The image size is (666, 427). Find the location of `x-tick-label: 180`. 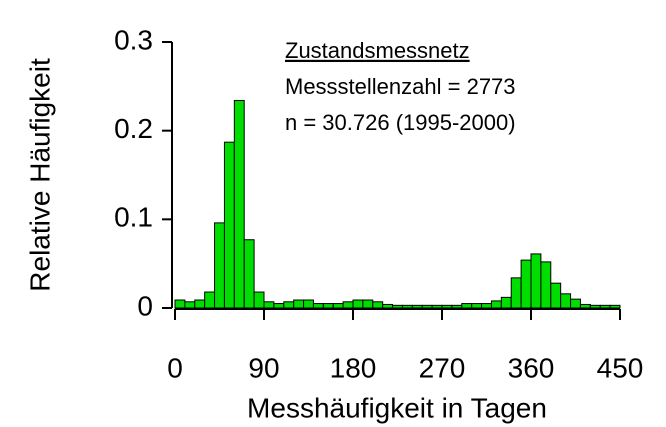

x-tick-label: 180 is located at coordinates (353, 367).